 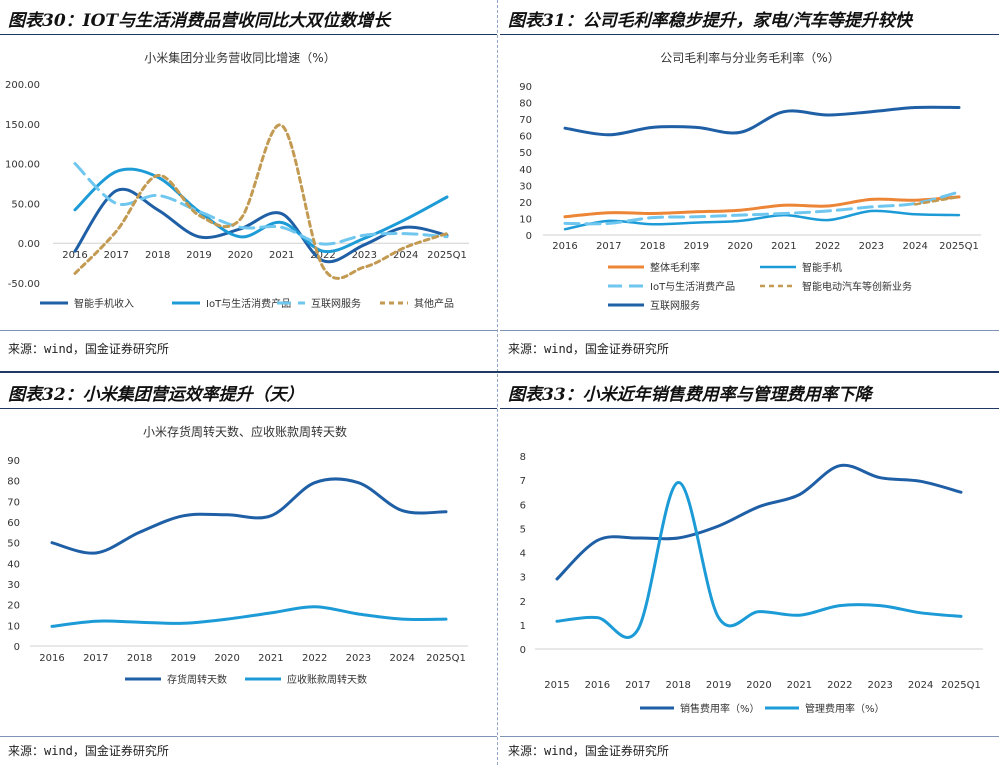 What do you see at coordinates (845, 708) in the screenshot?
I see `legend-label: 管理费用率（%）` at bounding box center [845, 708].